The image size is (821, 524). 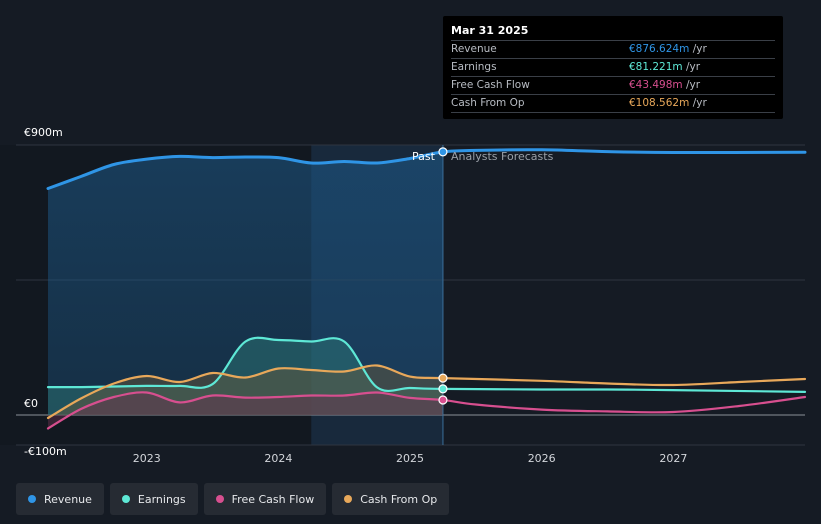 I want to click on tooltip-value: €81.221m /yr, so click(x=665, y=67).